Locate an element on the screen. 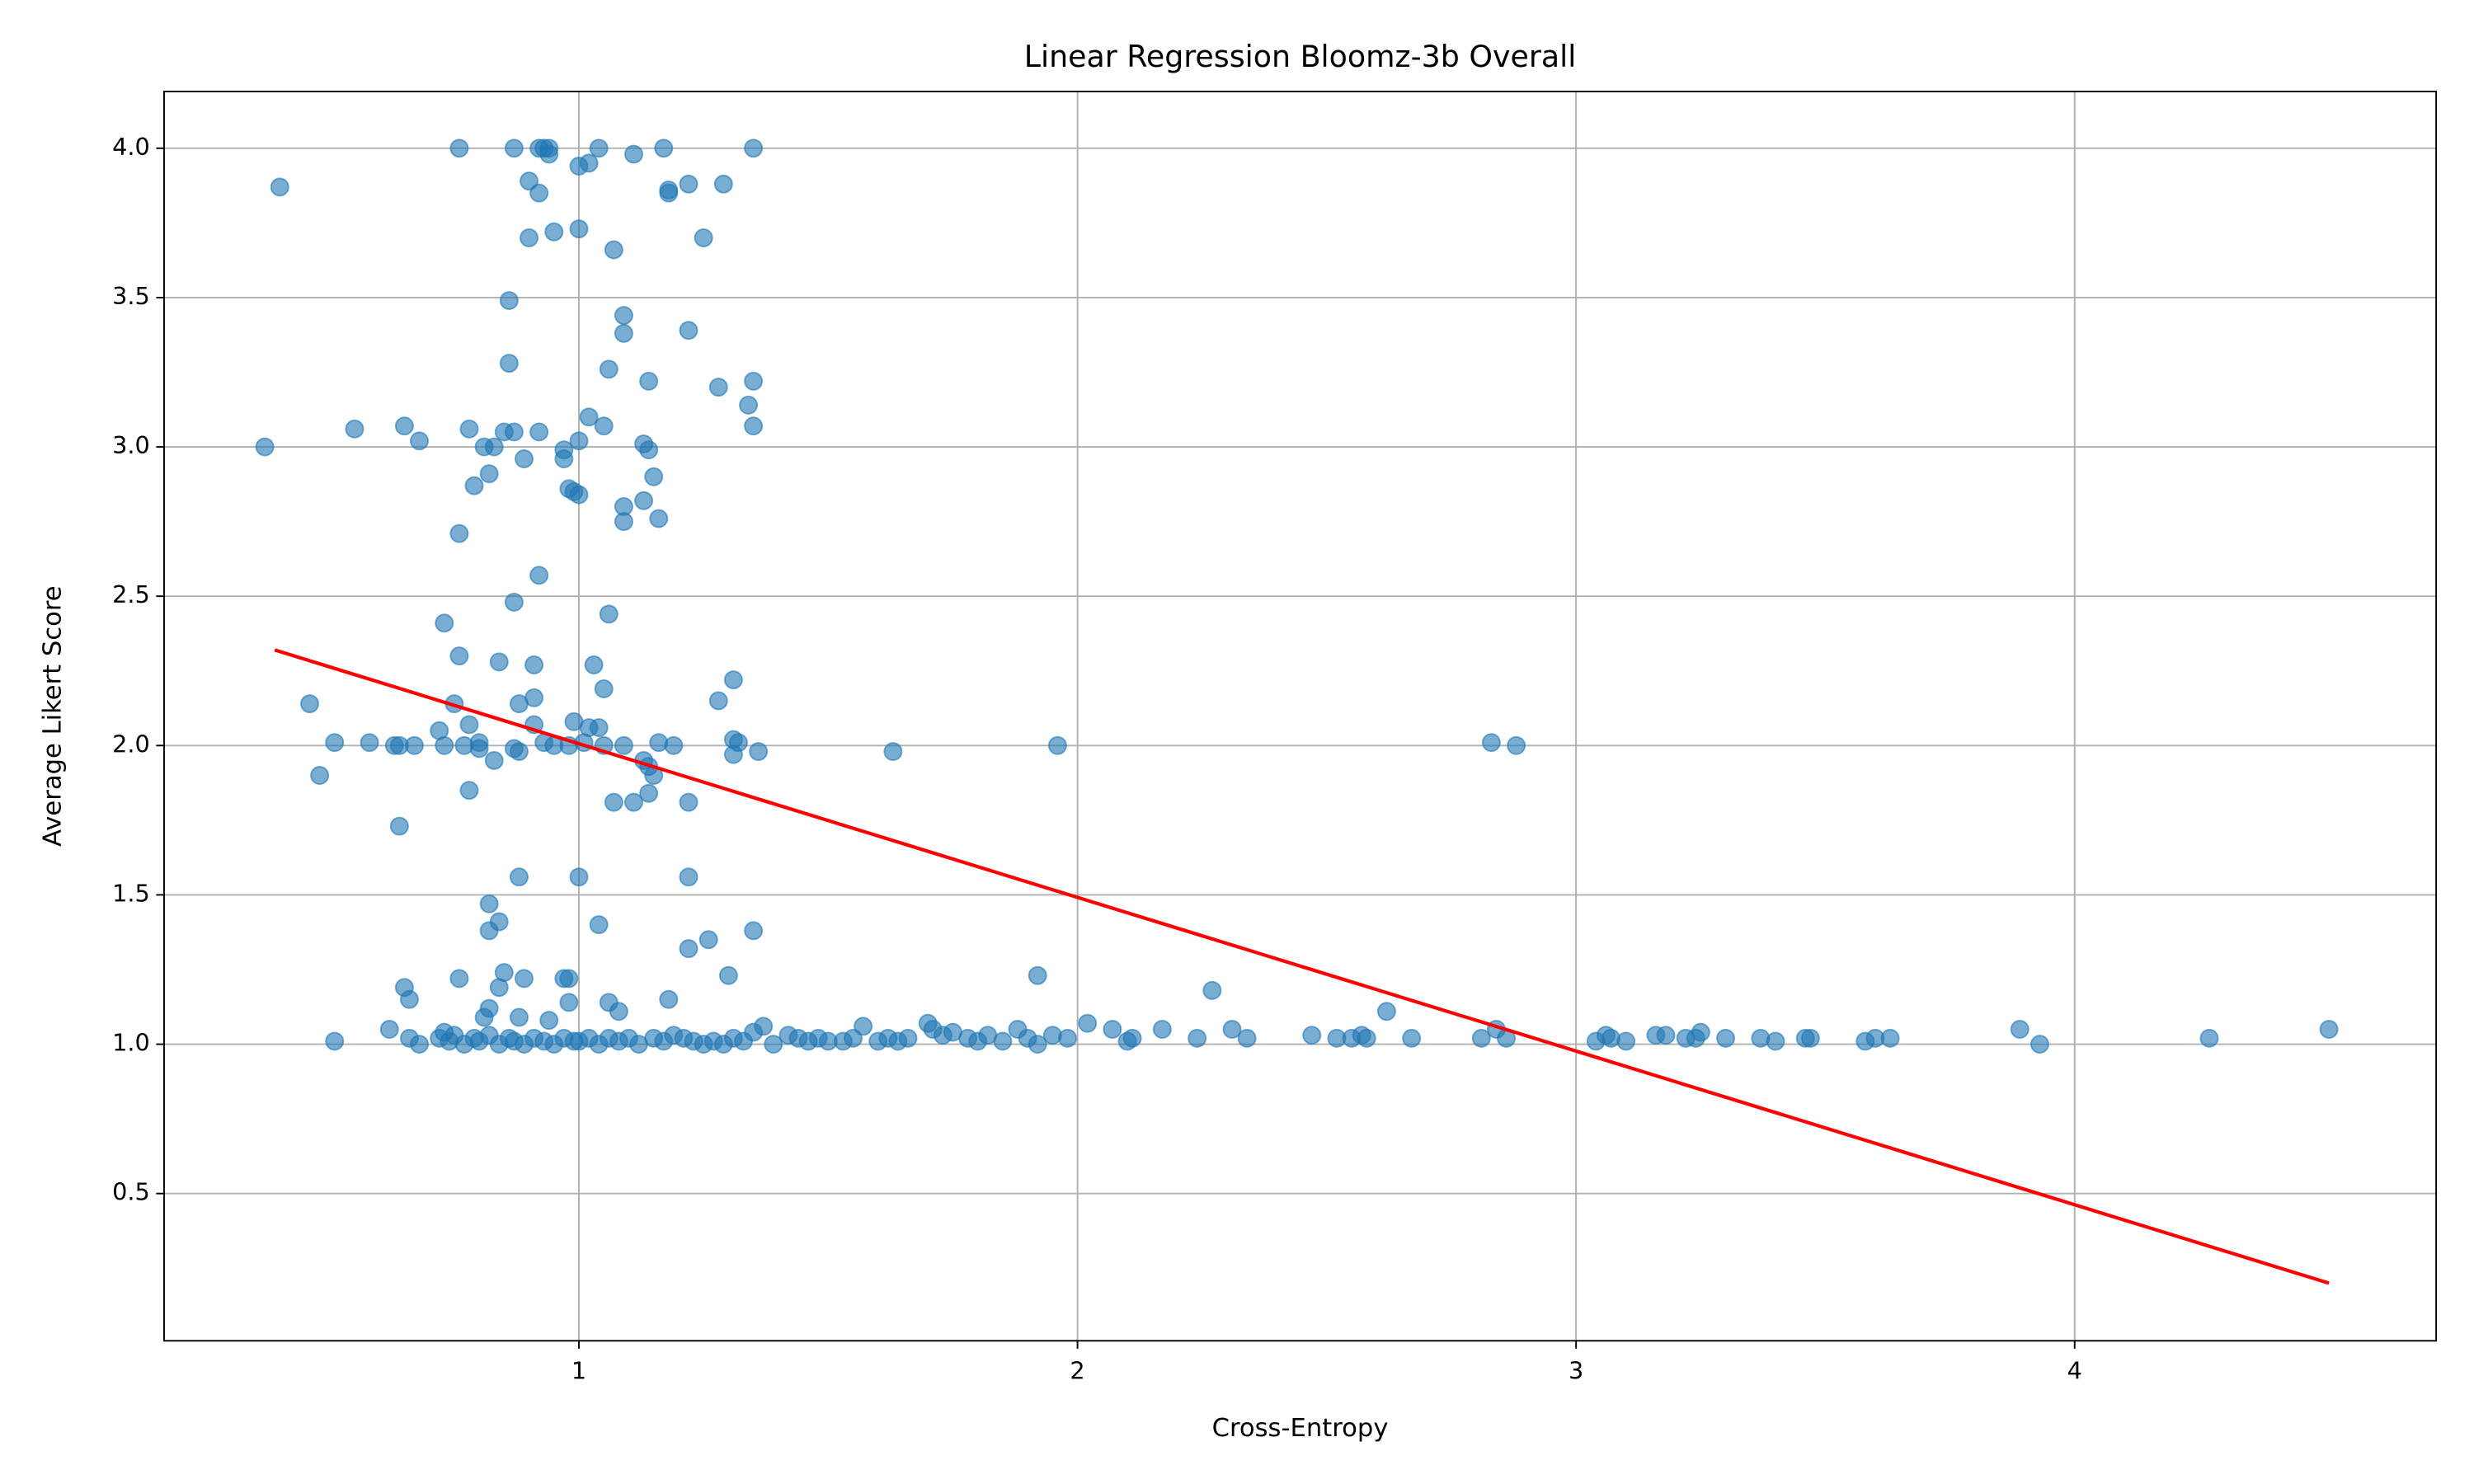 This screenshot has height=1484, width=2474. y-tick-label: 4.0 is located at coordinates (131, 147).